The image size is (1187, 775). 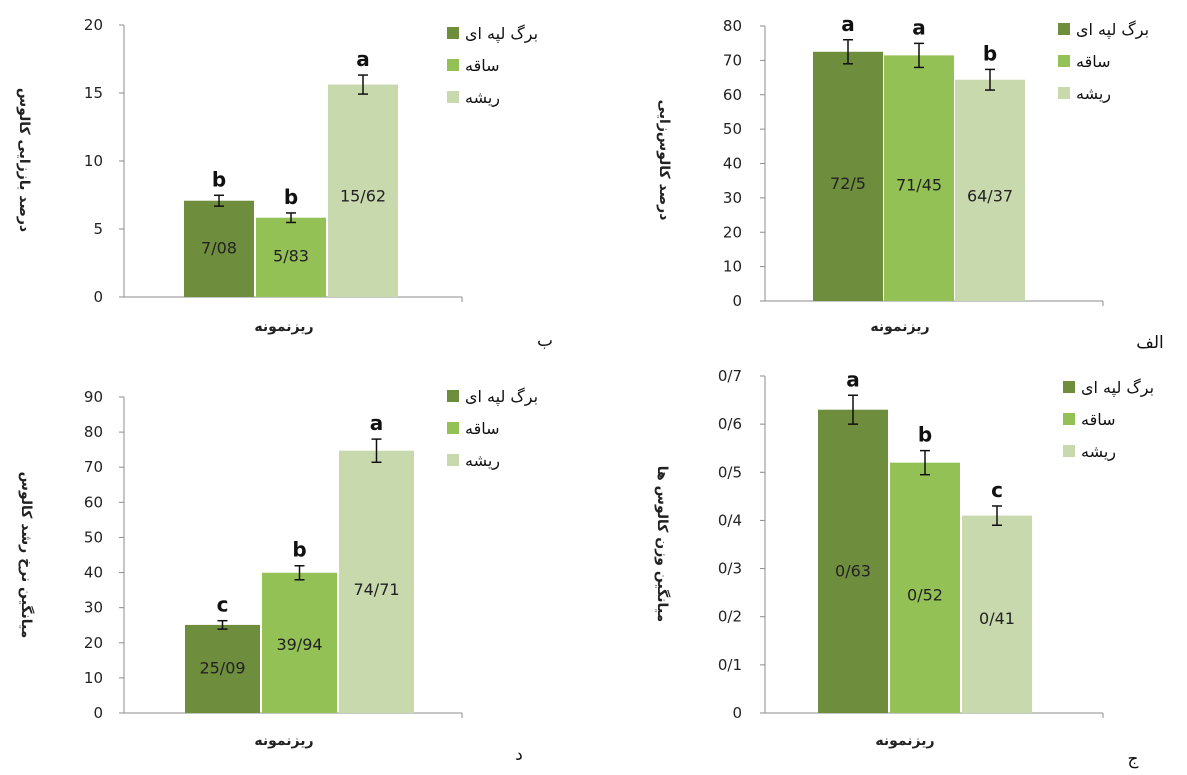 What do you see at coordinates (664, 160) in the screenshot?
I see `y-axis-title: درصد کالوس‌زایی` at bounding box center [664, 160].